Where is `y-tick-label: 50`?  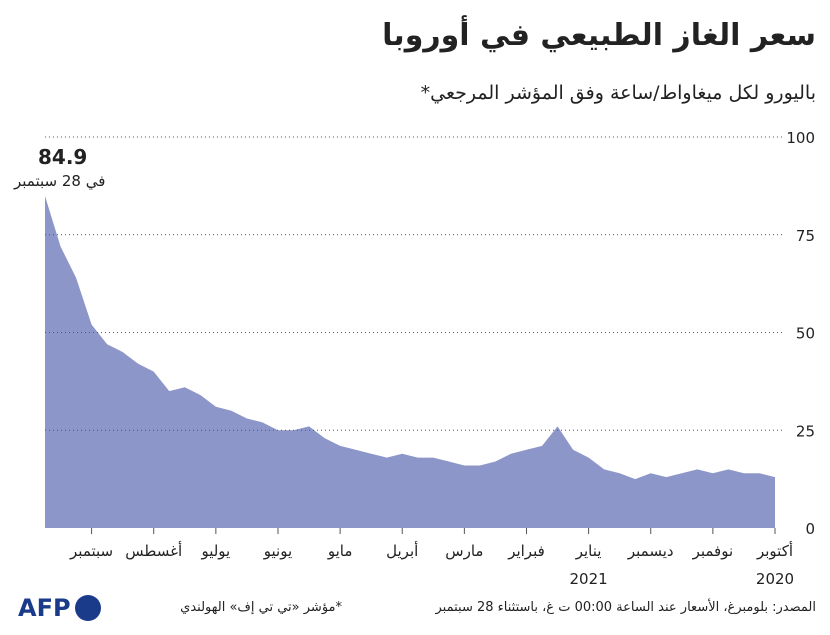
y-tick-label: 50 is located at coordinates (805, 334).